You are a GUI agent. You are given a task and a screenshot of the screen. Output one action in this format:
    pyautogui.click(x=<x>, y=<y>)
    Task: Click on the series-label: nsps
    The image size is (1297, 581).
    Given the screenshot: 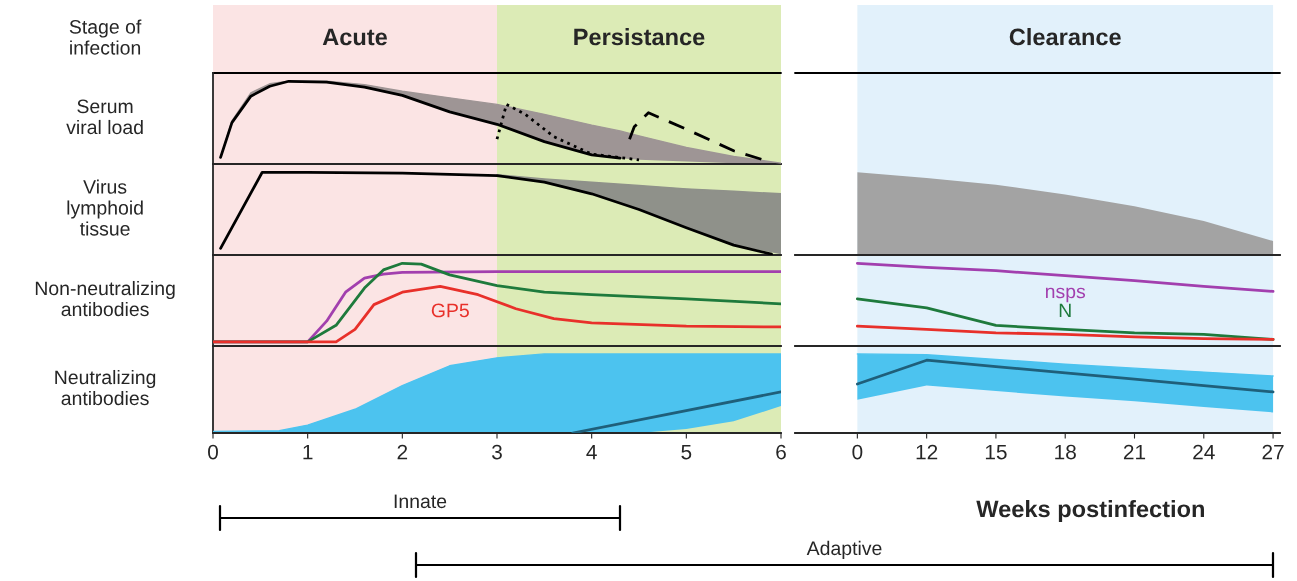 What is the action you would take?
    pyautogui.click(x=1065, y=295)
    